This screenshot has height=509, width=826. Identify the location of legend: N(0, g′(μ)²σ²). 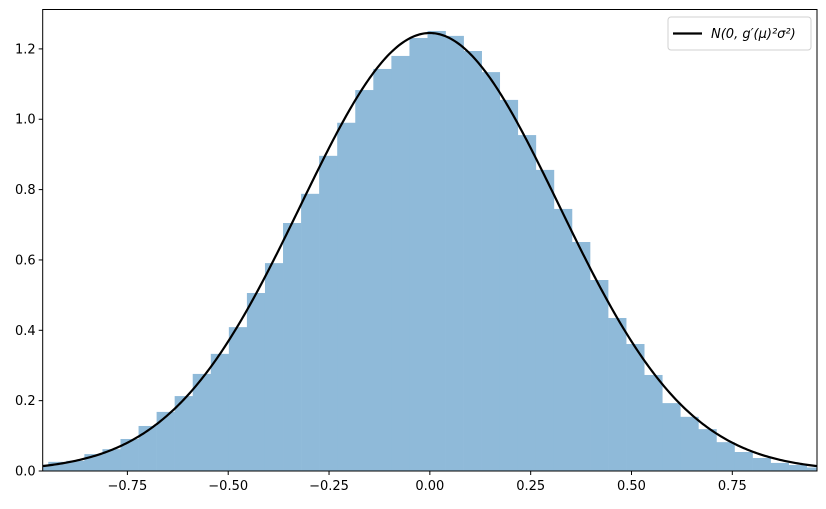
(739, 33).